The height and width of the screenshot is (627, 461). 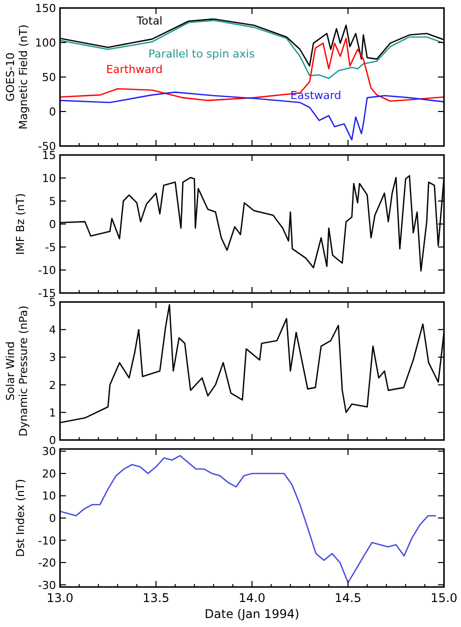 What do you see at coordinates (49, 473) in the screenshot?
I see `y-tick-label: 20` at bounding box center [49, 473].